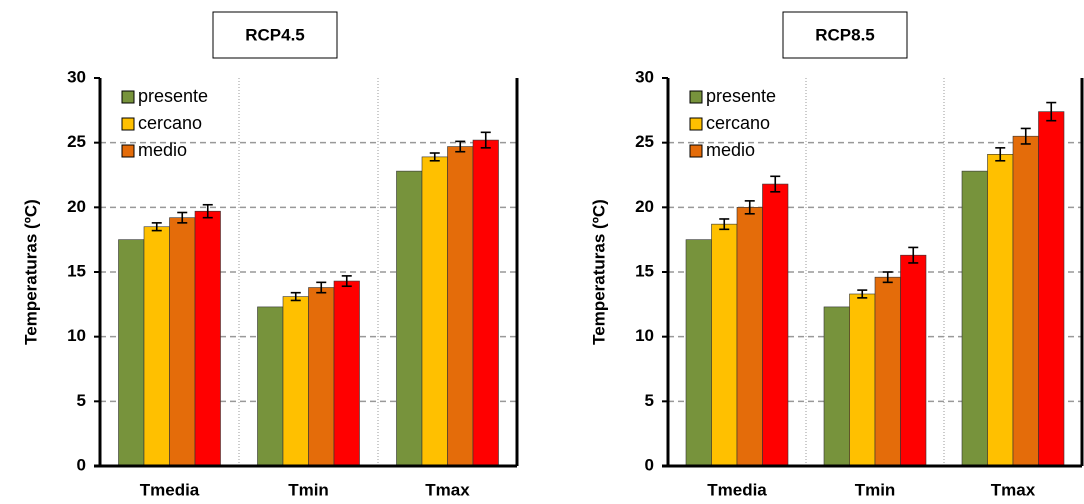 The height and width of the screenshot is (504, 1084). I want to click on chart-title: RCP8.5, so click(845, 34).